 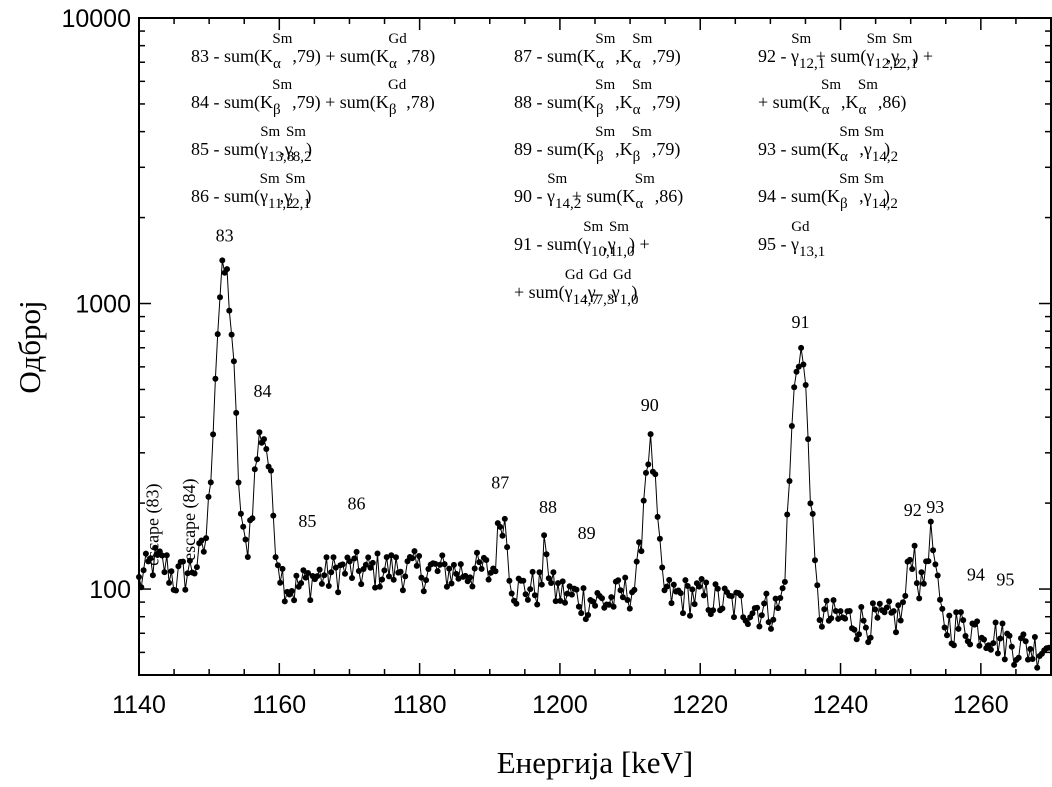 What do you see at coordinates (555, 56) in the screenshot?
I see `legend-text-run: 87 - sum(K` at bounding box center [555, 56].